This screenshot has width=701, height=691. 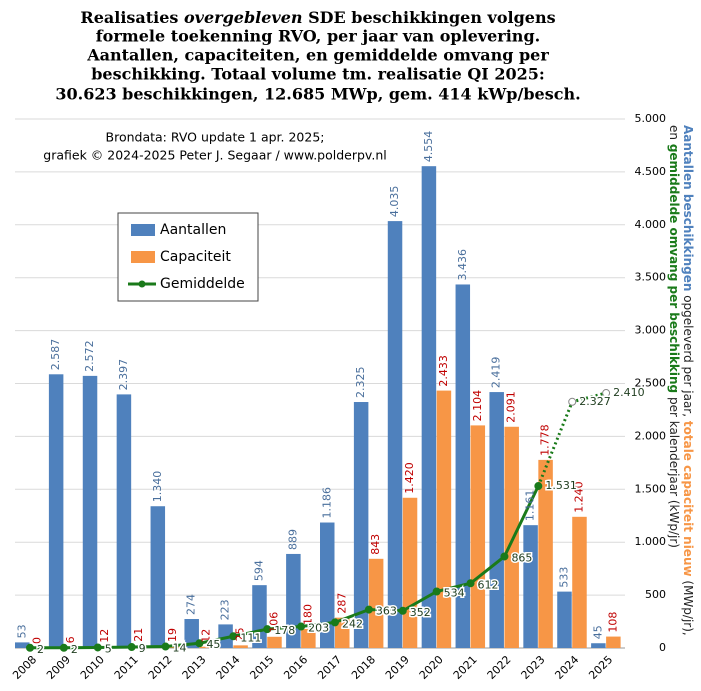 What do you see at coordinates (352, 623) in the screenshot?
I see `value-label: 242` at bounding box center [352, 623].